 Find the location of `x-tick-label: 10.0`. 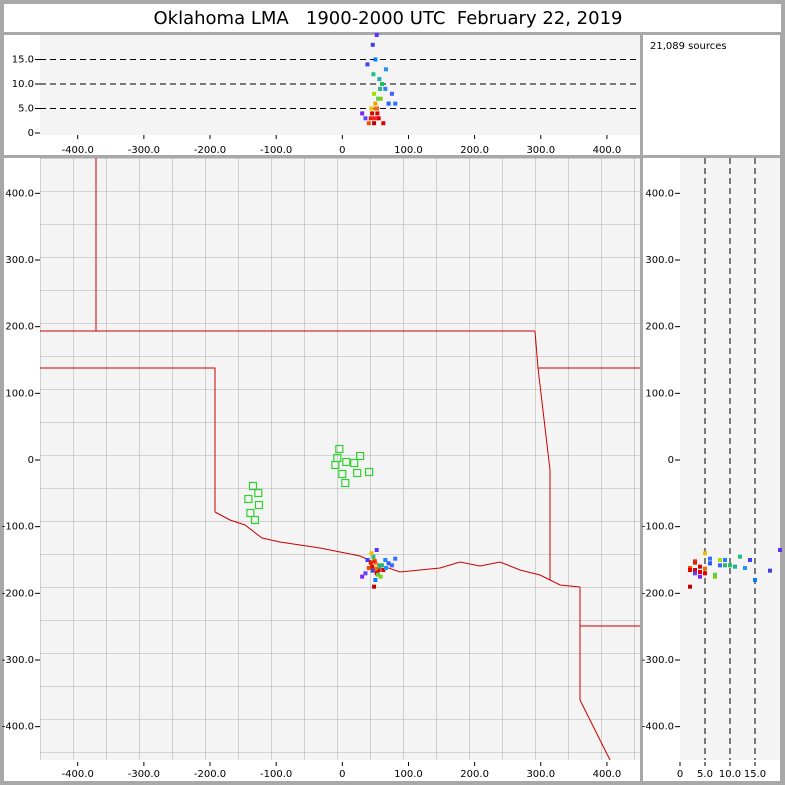

x-tick-label: 10.0 is located at coordinates (730, 774).